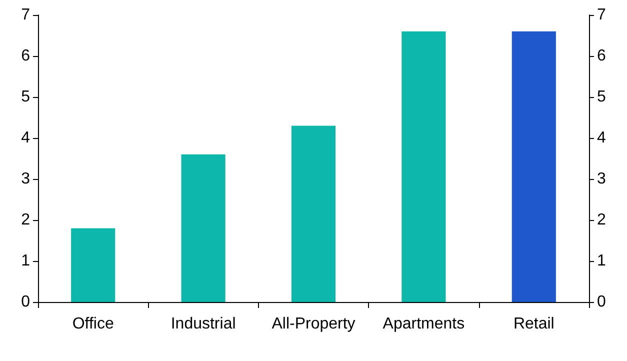  I want to click on y-tick-label: 7, so click(25, 15).